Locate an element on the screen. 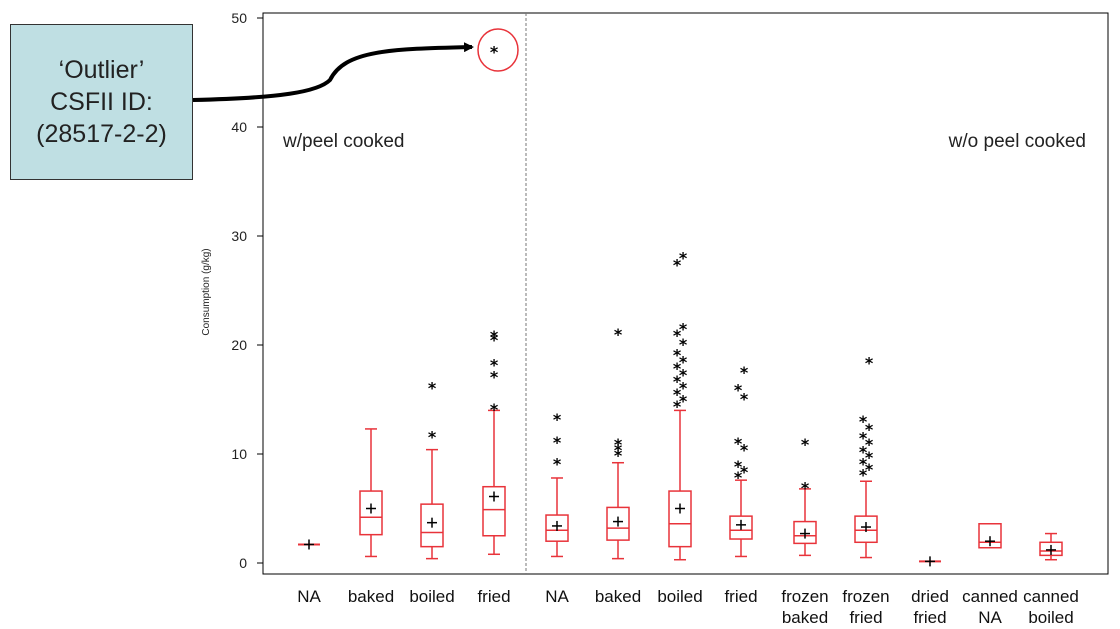  outlier-point-6-1: * is located at coordinates (683, 401).